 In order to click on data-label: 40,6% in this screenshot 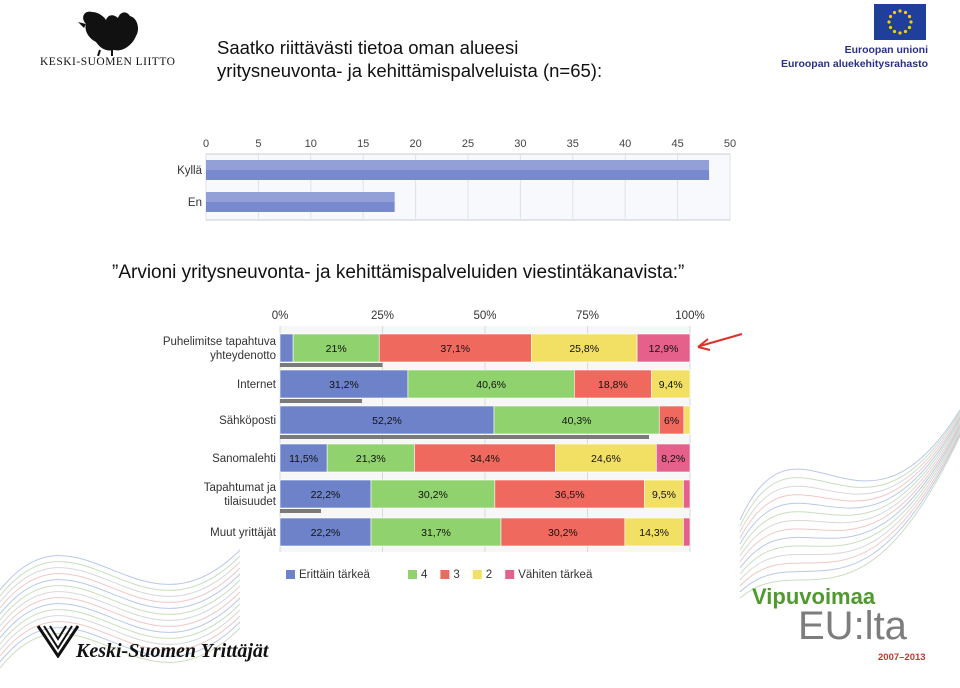, I will do `click(491, 385)`.